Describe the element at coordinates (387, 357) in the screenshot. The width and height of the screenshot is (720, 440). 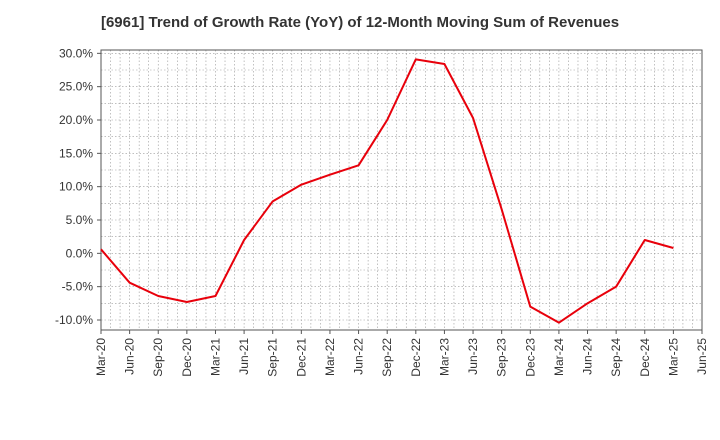
I see `x-tick-label: Sep-22` at that location.